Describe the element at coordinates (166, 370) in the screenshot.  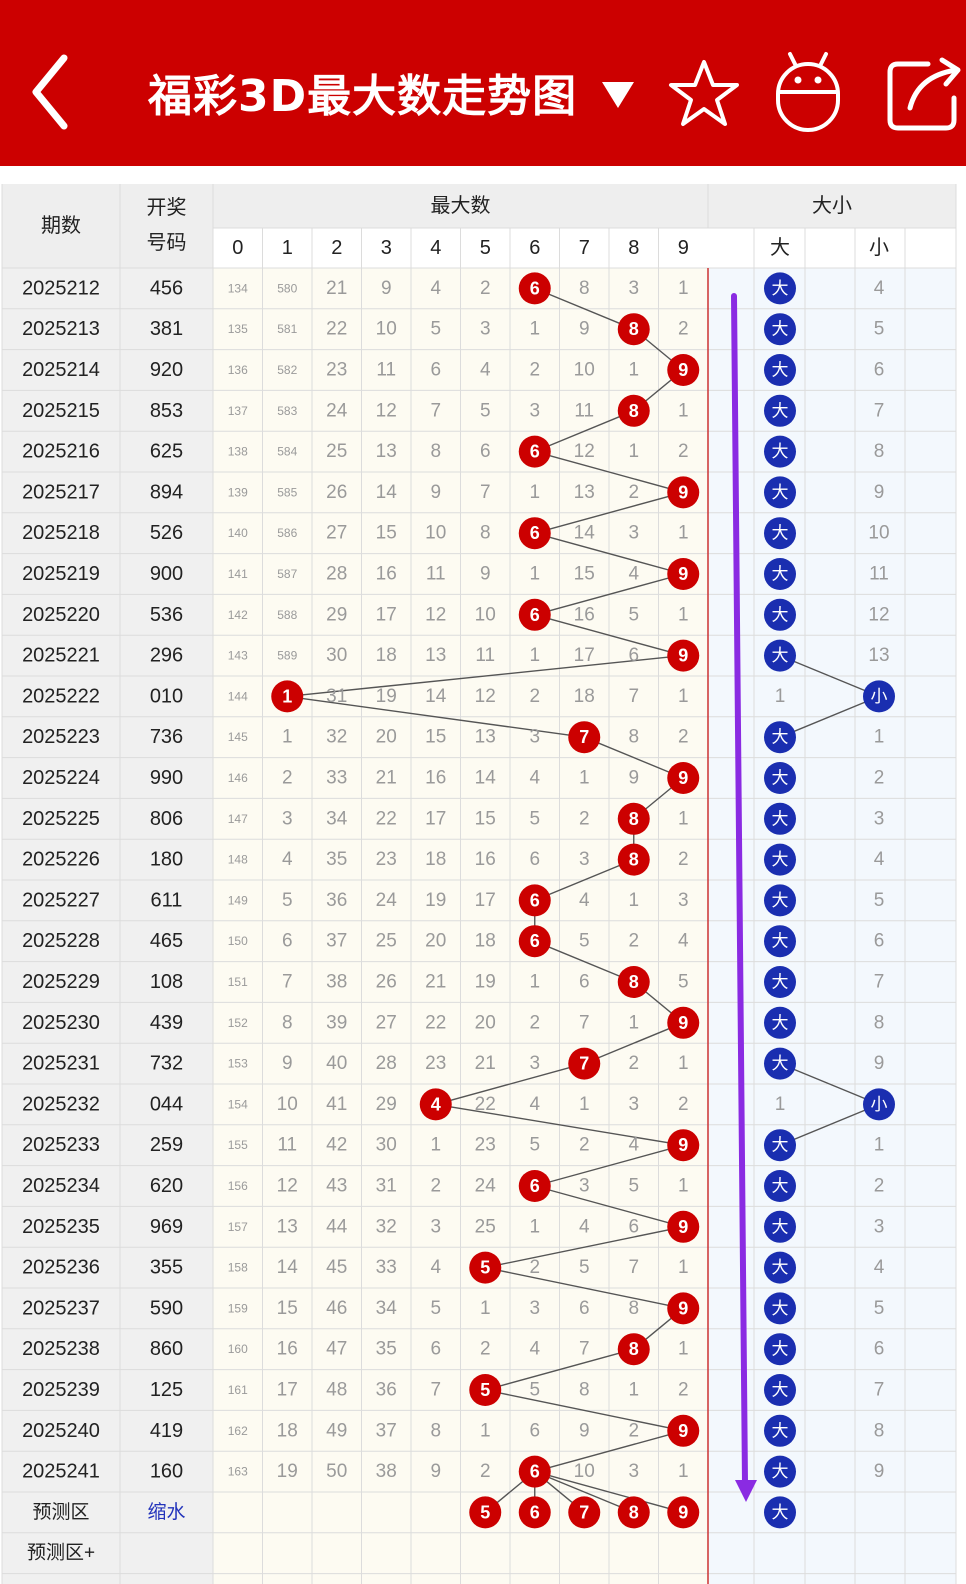
I see `draw-number-cell: 920` at that location.